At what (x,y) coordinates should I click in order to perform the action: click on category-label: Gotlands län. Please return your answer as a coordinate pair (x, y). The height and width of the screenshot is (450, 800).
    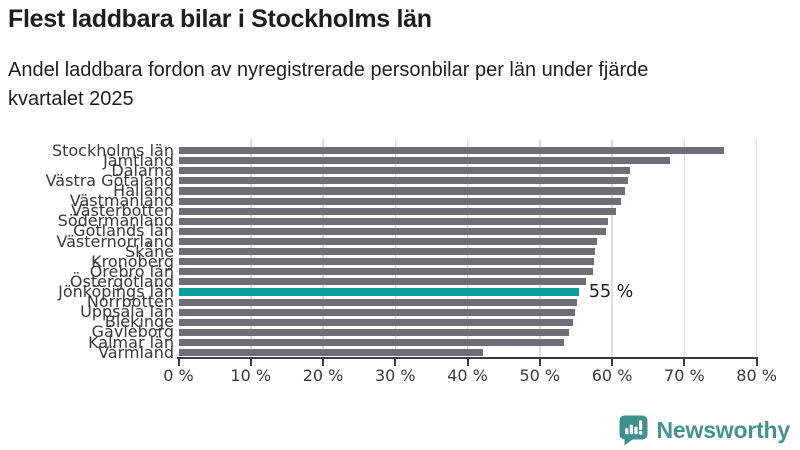
    Looking at the image, I should click on (123, 231).